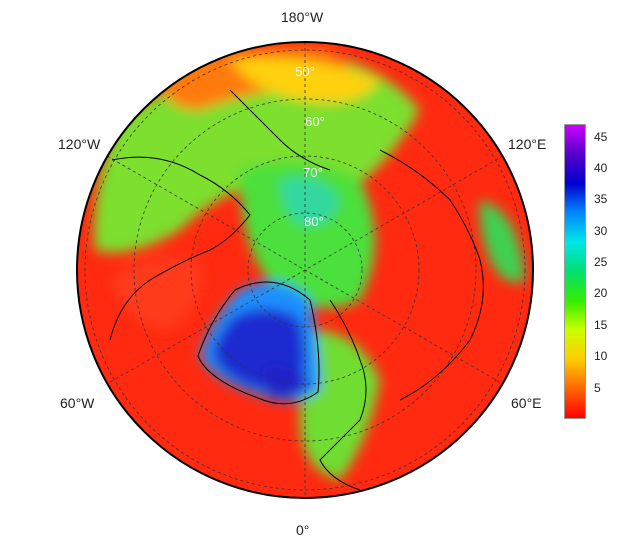 The width and height of the screenshot is (625, 552). What do you see at coordinates (280, 130) in the screenshot?
I see `coast-alaska-chukotka` at bounding box center [280, 130].